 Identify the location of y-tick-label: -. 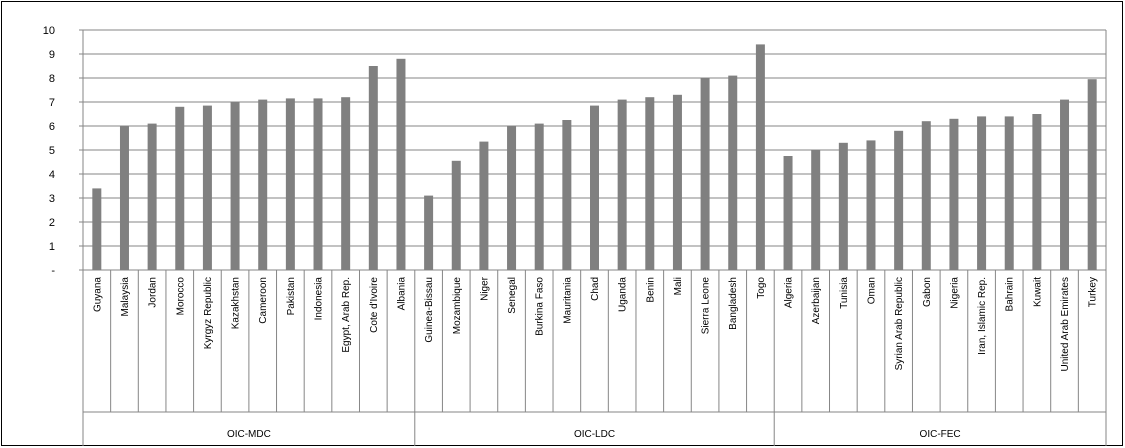
(53, 271).